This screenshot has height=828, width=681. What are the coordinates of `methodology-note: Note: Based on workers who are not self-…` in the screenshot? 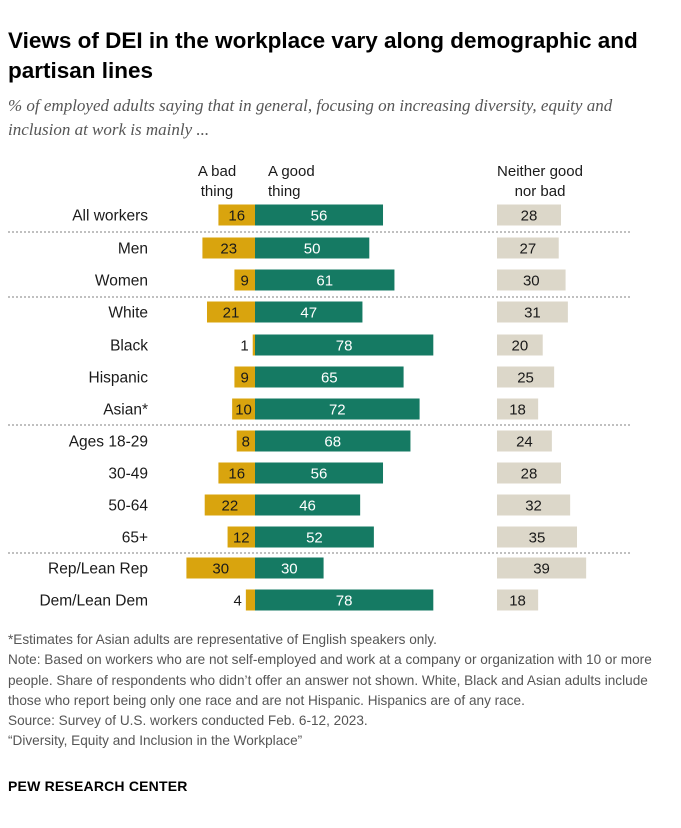 It's located at (330, 680).